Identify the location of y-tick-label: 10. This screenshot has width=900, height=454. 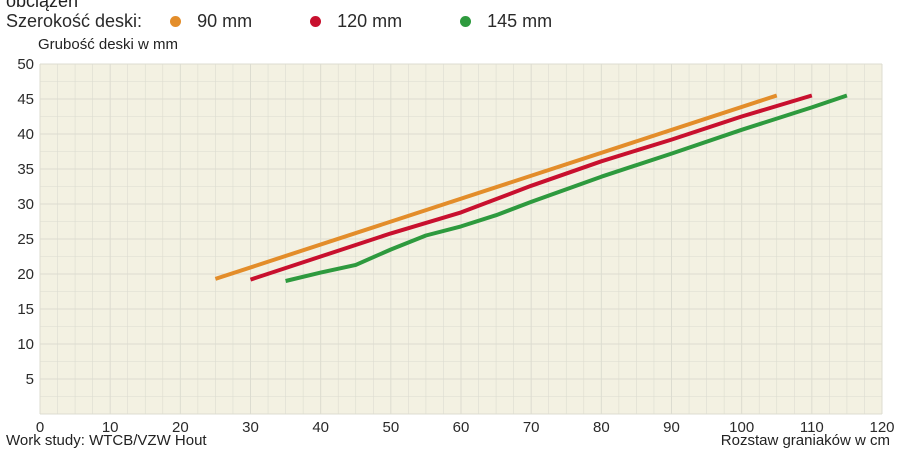
(25, 344).